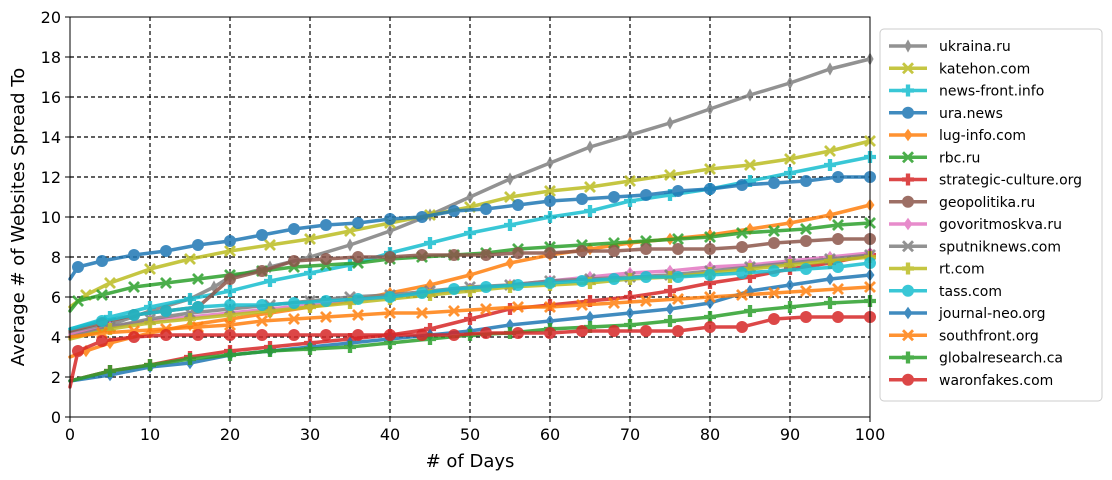  I want to click on y-tick-label: 14, so click(51, 137).